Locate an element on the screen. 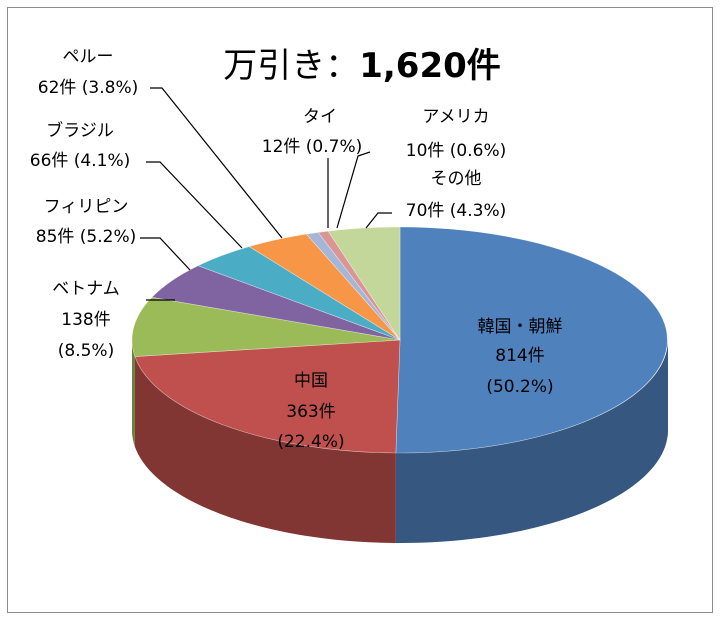  leader-lines is located at coordinates (266, 194).